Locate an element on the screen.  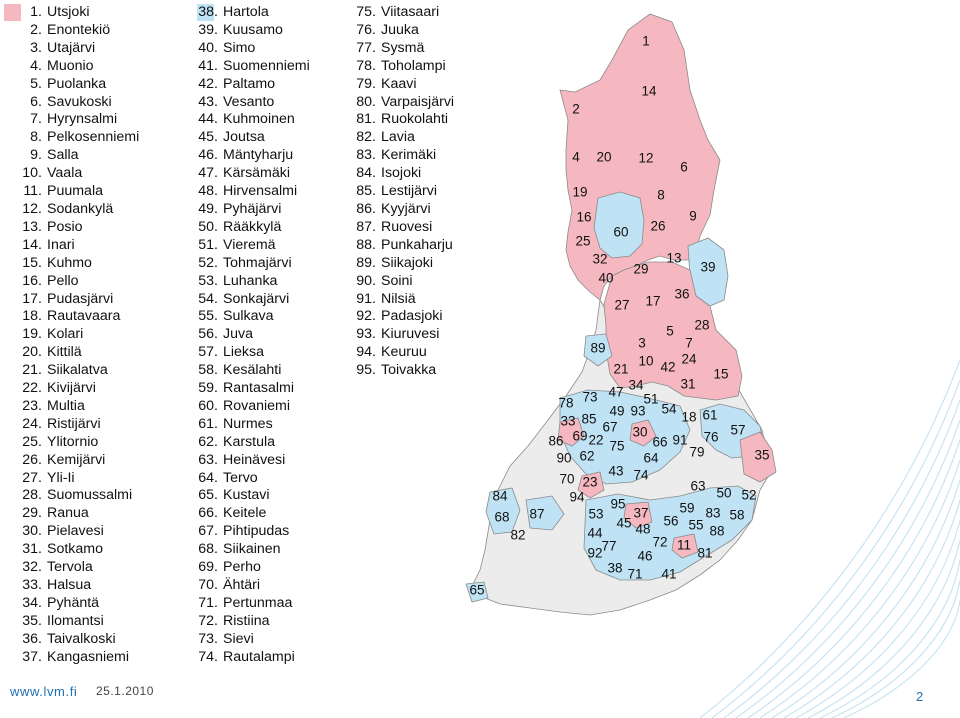
legend-item-number: 23. is located at coordinates (32, 405).